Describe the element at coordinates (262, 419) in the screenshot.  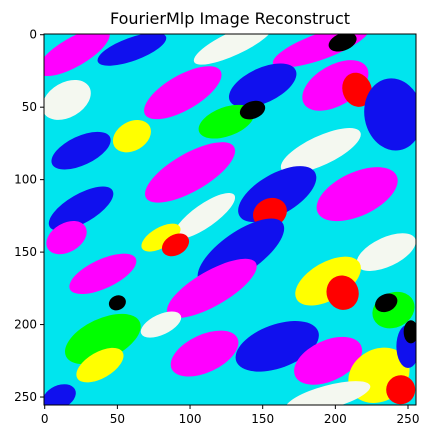
I see `x-tick-label: 150` at that location.